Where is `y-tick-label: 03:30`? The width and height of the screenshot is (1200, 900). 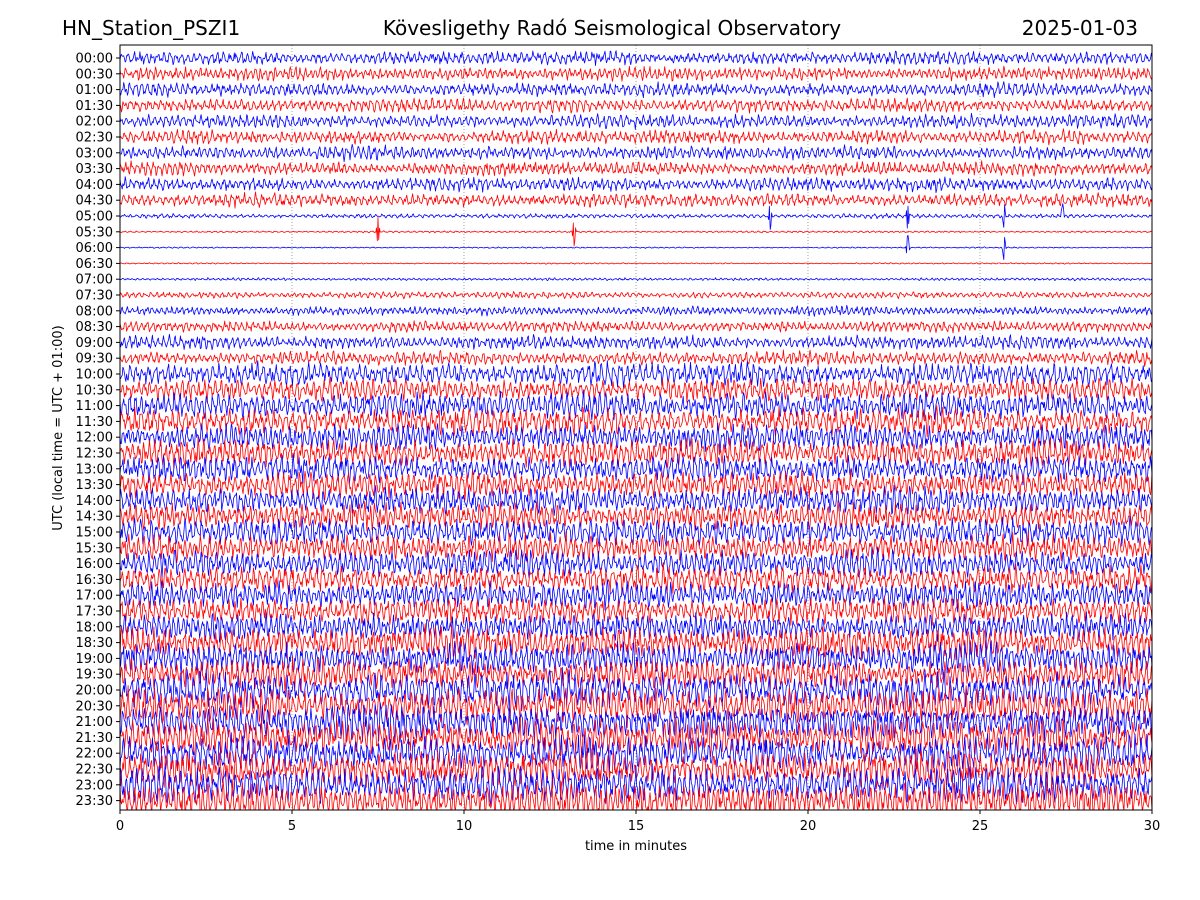
y-tick-label: 03:30 is located at coordinates (94, 169).